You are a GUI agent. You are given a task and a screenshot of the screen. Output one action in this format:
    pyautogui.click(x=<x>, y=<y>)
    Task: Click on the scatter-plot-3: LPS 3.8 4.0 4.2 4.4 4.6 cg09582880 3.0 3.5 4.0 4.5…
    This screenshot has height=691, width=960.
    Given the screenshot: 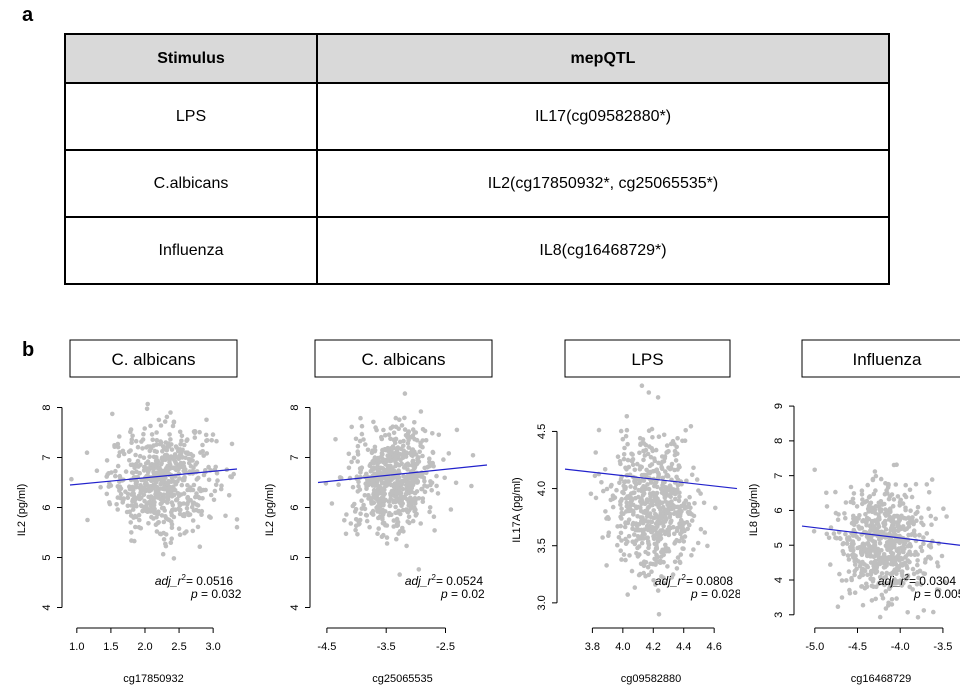 What is the action you would take?
    pyautogui.click(x=622, y=510)
    